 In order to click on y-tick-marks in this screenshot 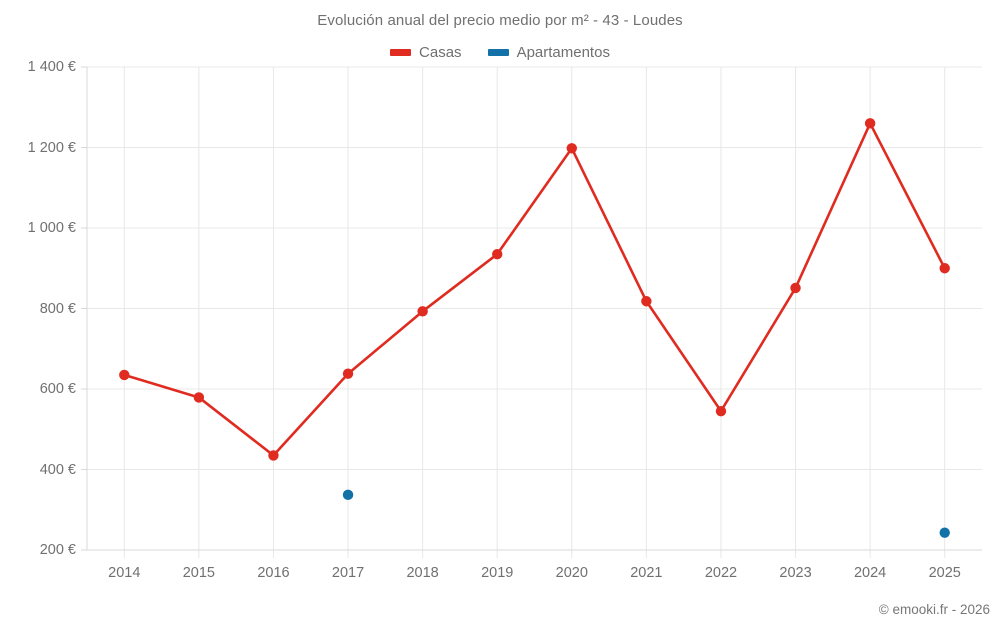, I will do `click(84, 308)`.